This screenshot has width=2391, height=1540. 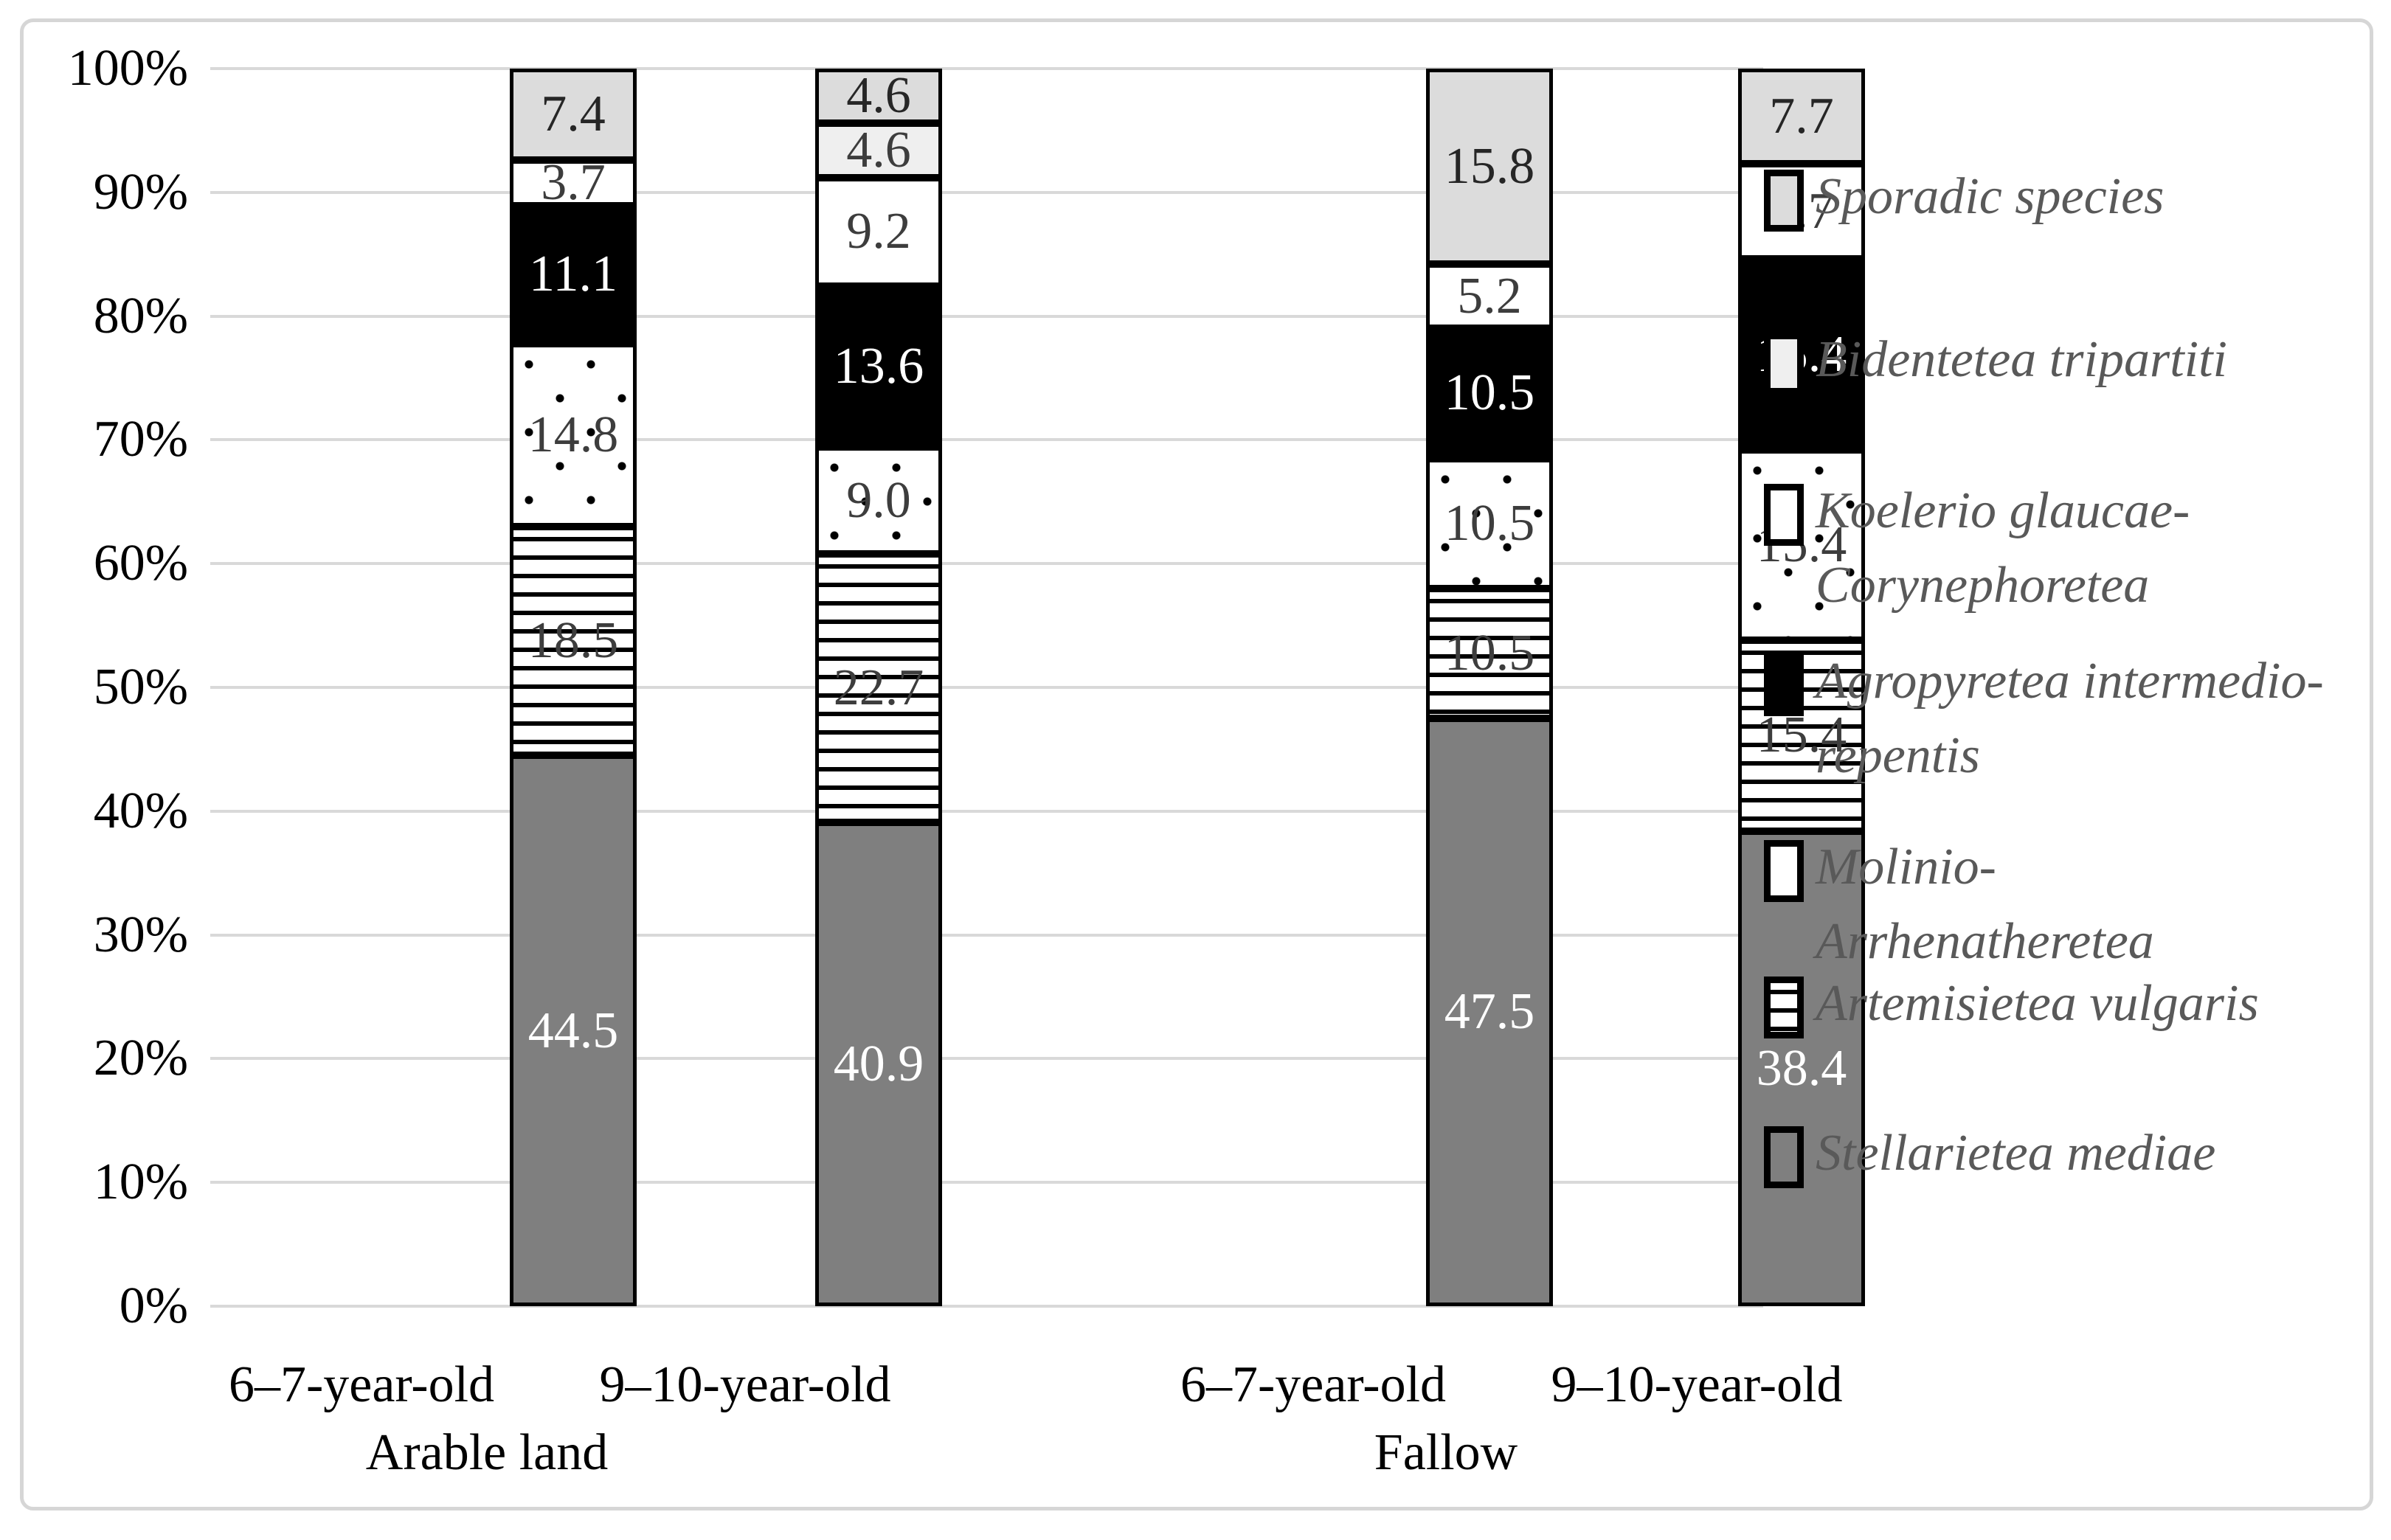 I want to click on data-label: 4.6, so click(x=878, y=95).